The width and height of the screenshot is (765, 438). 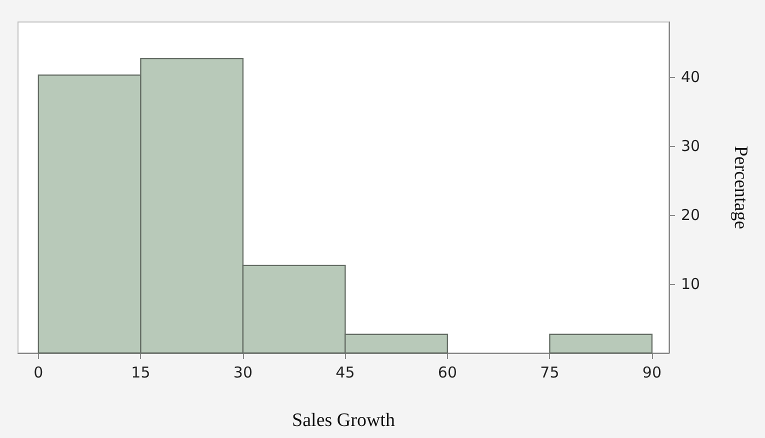 I want to click on y-tick-label: 20, so click(x=690, y=215).